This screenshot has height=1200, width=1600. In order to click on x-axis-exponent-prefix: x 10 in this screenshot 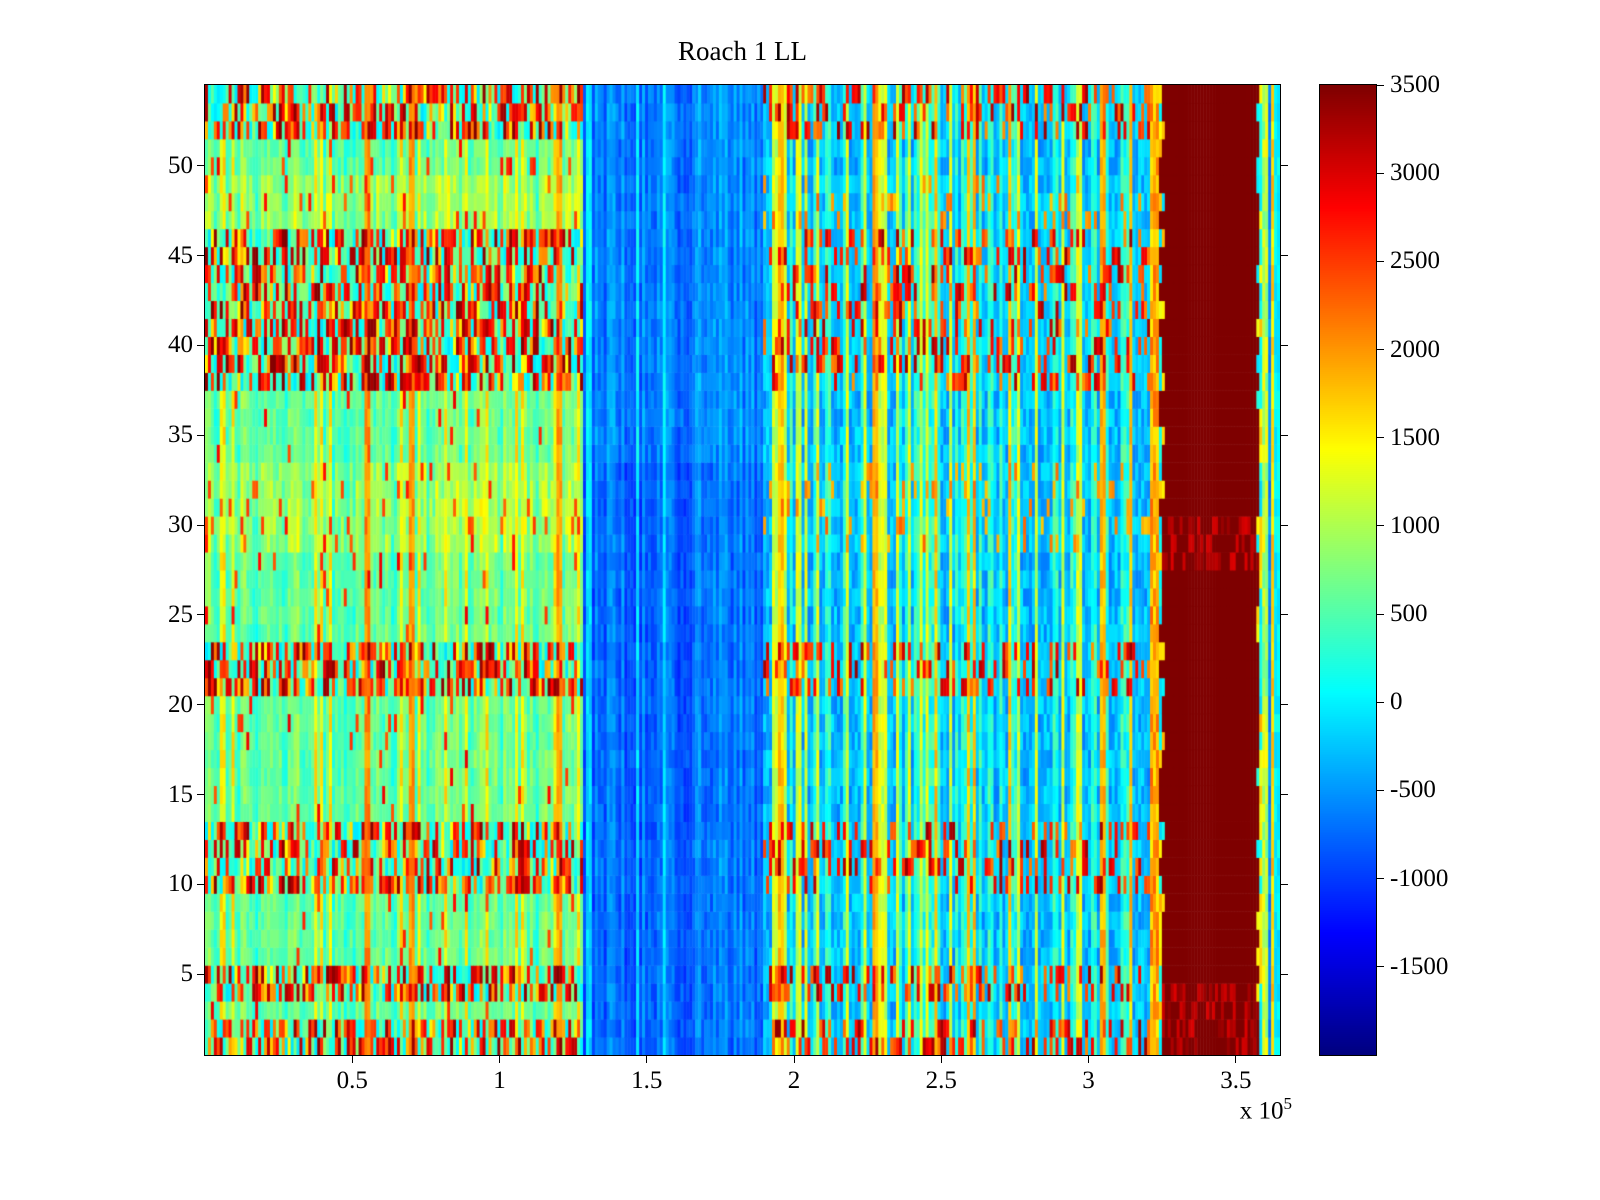, I will do `click(1261, 1111)`.